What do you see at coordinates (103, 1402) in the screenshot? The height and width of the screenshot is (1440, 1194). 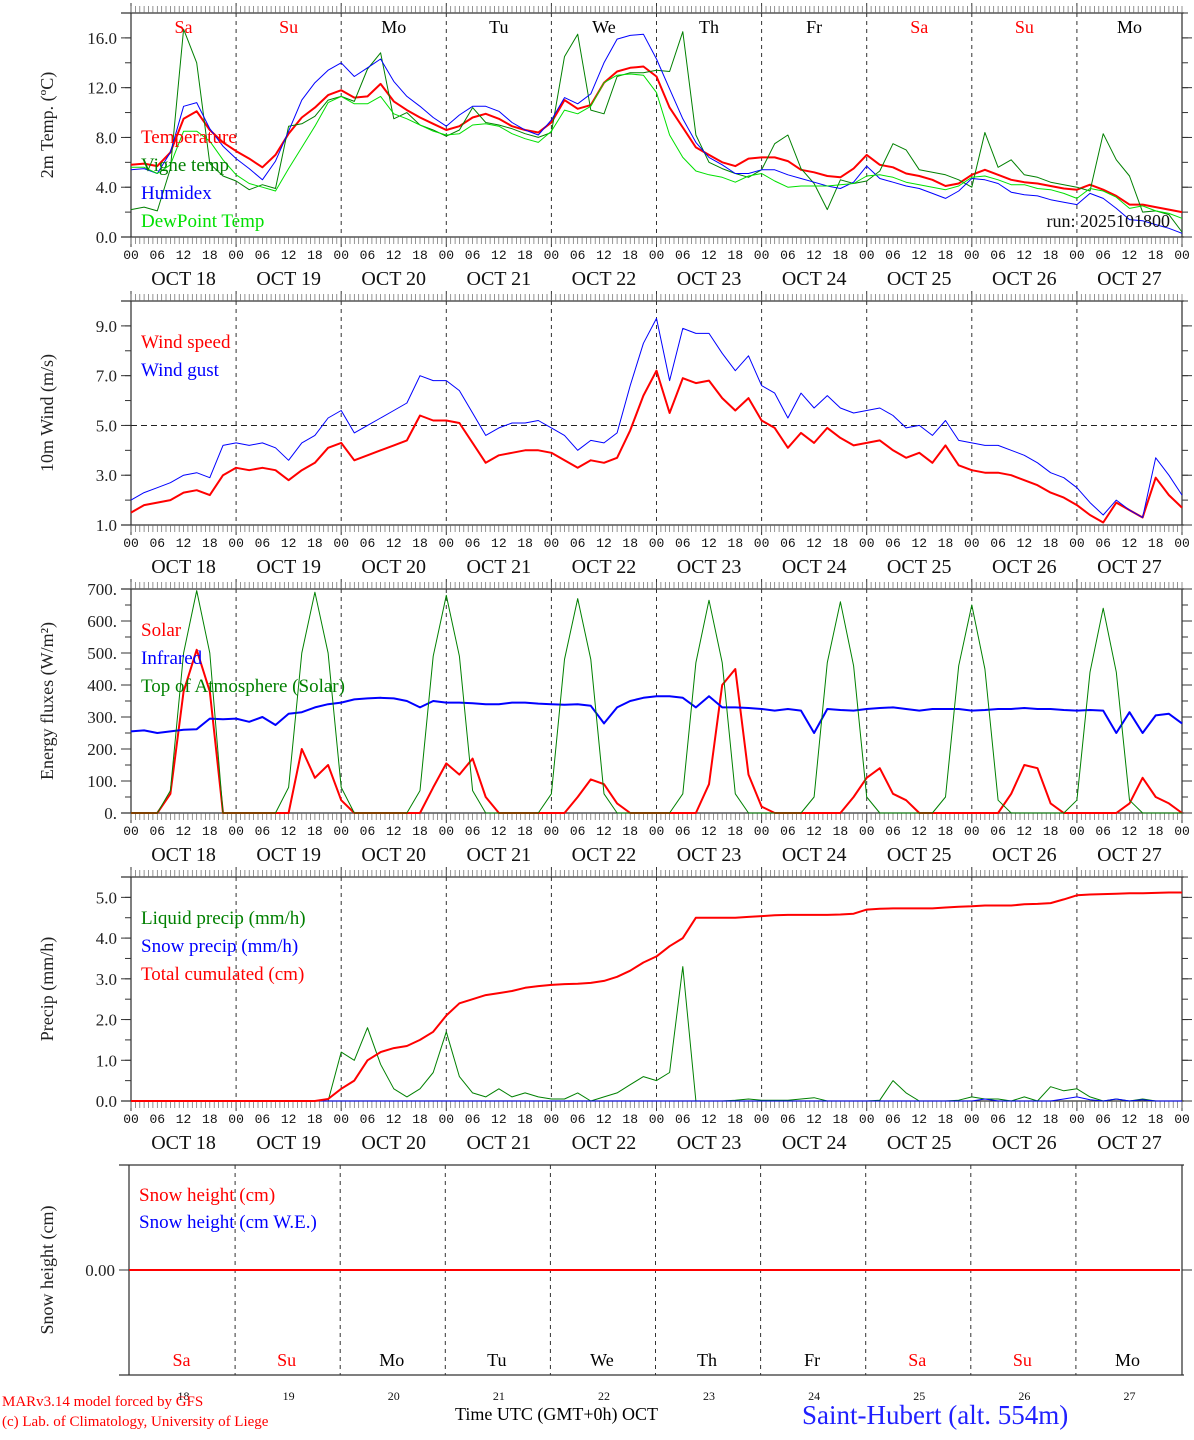 I see `model-credit: MARv3.14 model forced by GFS` at bounding box center [103, 1402].